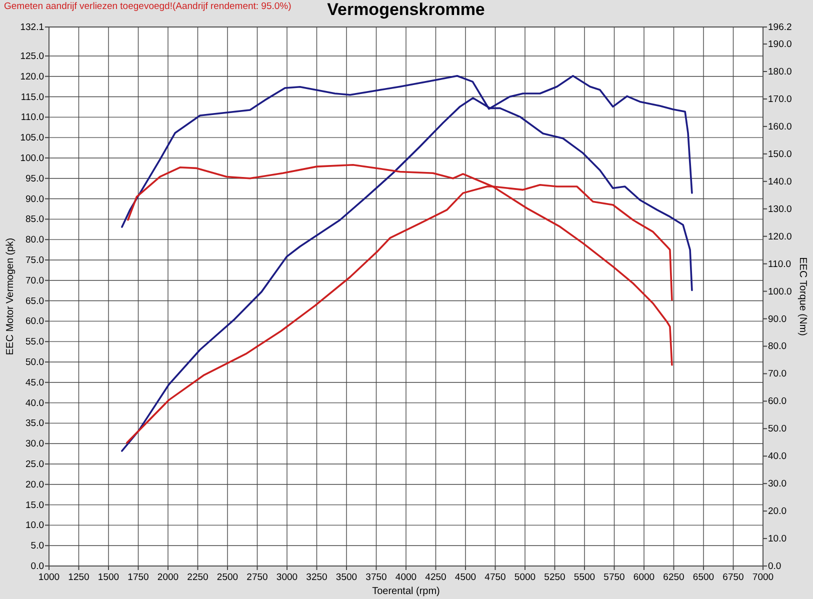 This screenshot has height=599, width=813. What do you see at coordinates (775, 566) in the screenshot?
I see `y2-tick-label: 0.0` at bounding box center [775, 566].